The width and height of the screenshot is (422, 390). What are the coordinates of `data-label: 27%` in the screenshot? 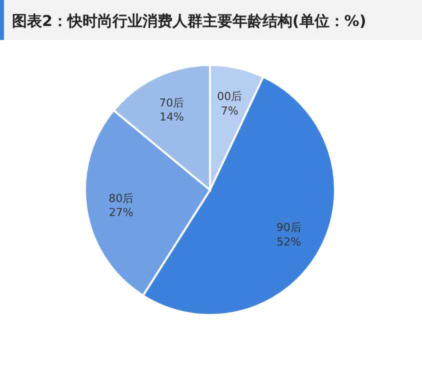 It's located at (121, 213).